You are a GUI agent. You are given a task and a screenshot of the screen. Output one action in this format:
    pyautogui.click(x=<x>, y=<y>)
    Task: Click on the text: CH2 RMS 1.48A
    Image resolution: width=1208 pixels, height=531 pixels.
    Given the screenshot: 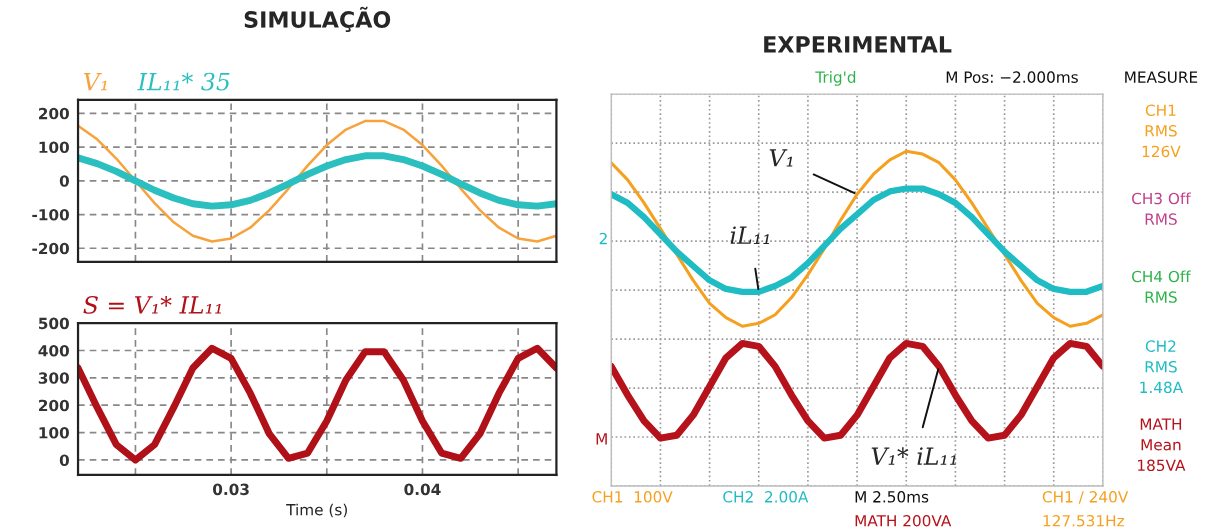 What is the action you would take?
    pyautogui.click(x=1162, y=367)
    